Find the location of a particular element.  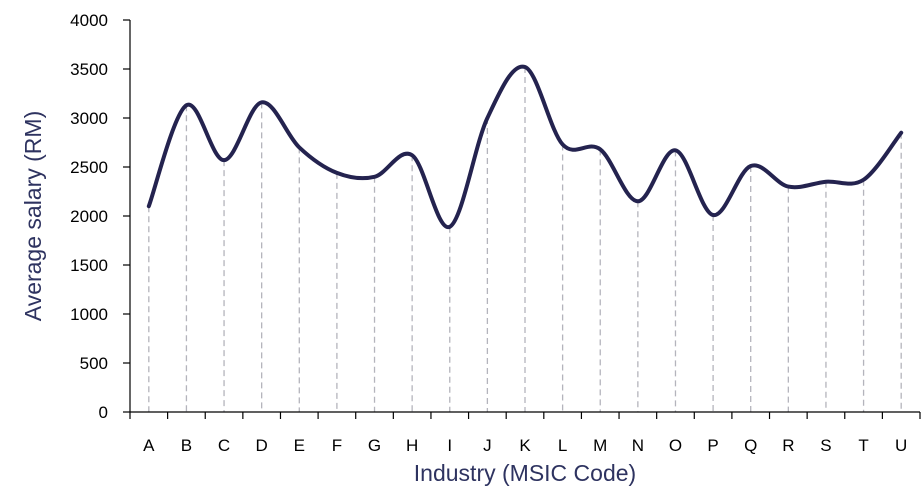

x-tick-label-D: D is located at coordinates (262, 445).